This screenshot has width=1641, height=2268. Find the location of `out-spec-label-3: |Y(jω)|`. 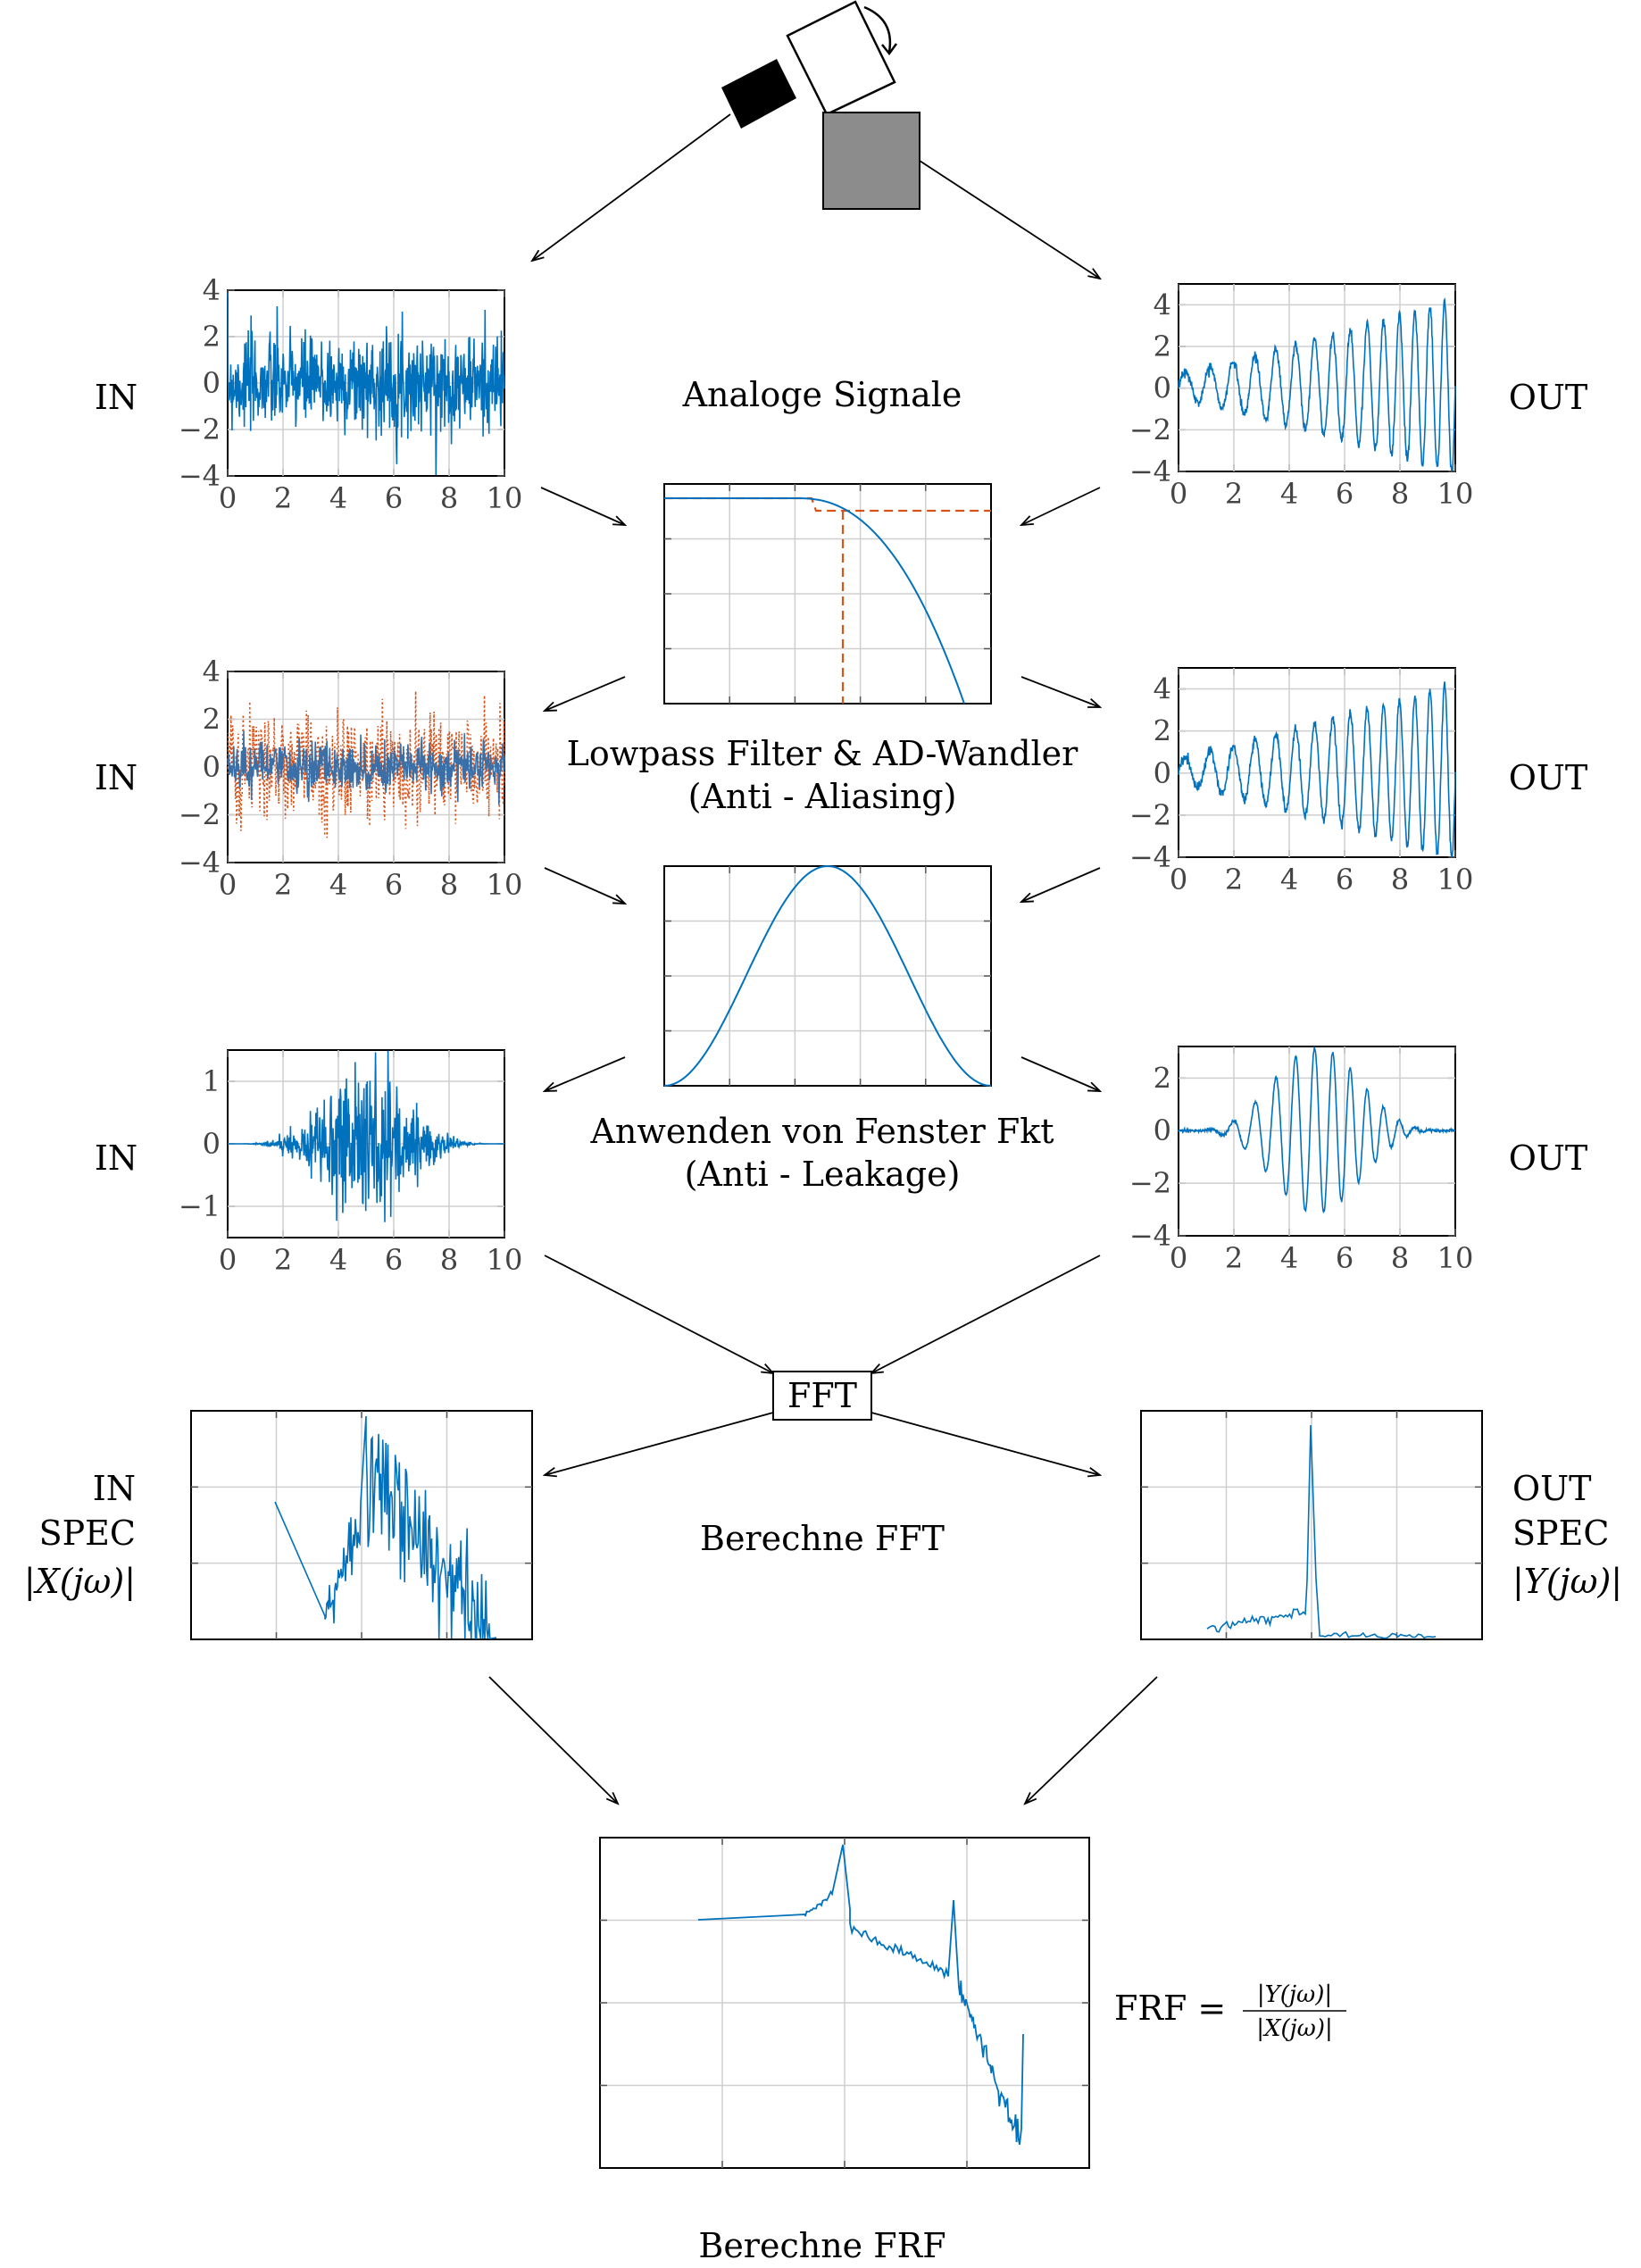

out-spec-label-3: |Y(jω)| is located at coordinates (1567, 1581).